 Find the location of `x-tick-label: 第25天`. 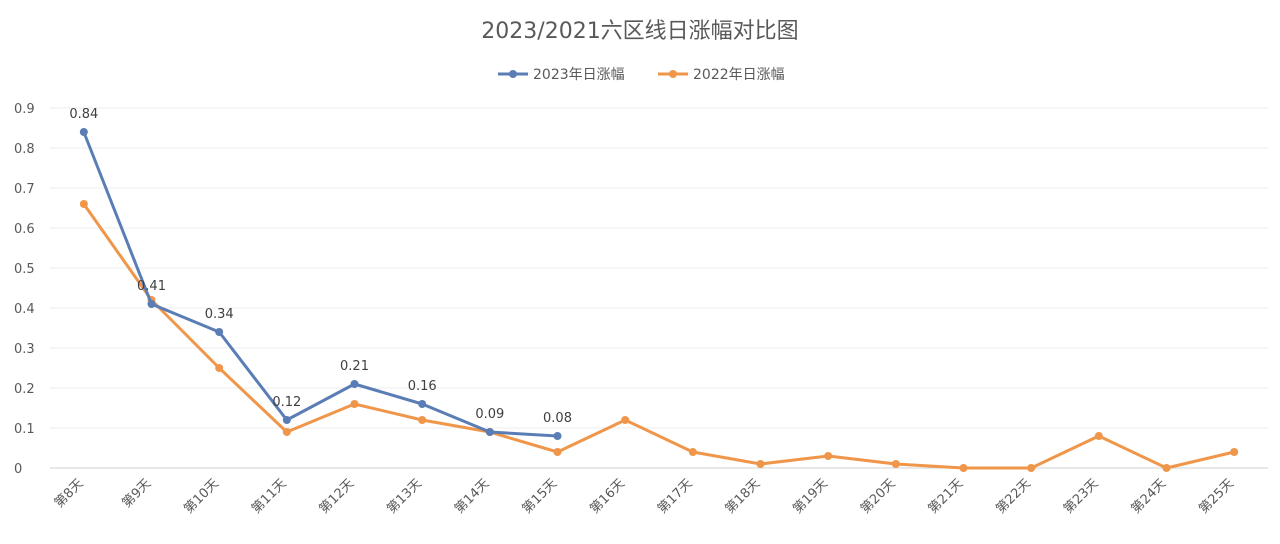

x-tick-label: 第25天 is located at coordinates (1216, 496).